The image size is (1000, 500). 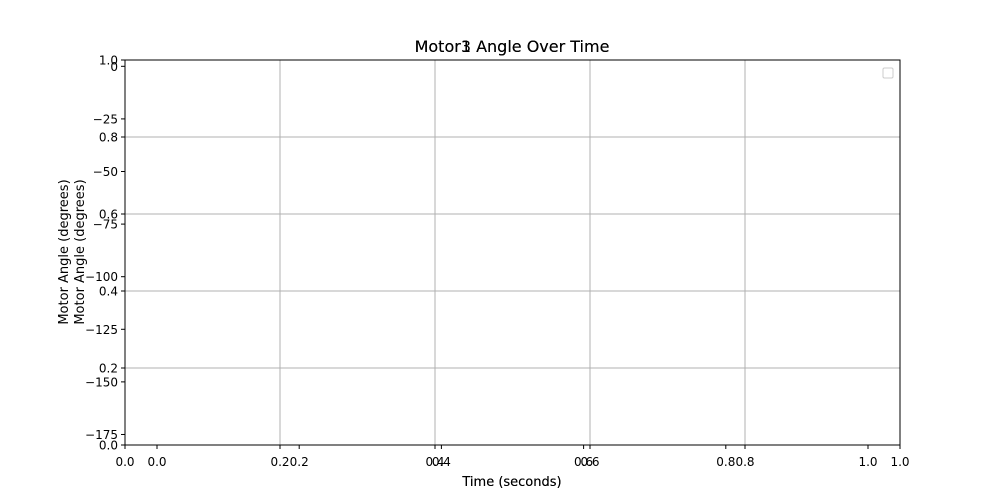 What do you see at coordinates (124, 462) in the screenshot?
I see `x-tick-label-a: 0.0` at bounding box center [124, 462].